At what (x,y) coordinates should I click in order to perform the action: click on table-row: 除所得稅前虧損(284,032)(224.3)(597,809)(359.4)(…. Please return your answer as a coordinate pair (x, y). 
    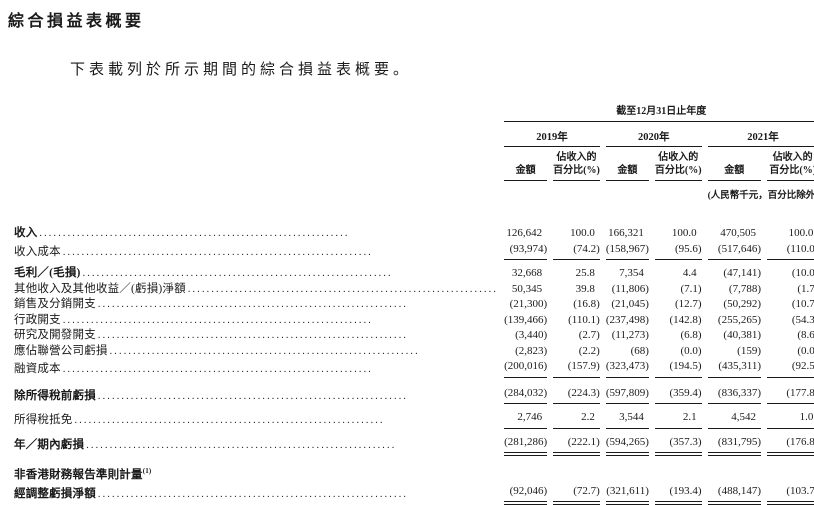
    Looking at the image, I should click on (414, 391).